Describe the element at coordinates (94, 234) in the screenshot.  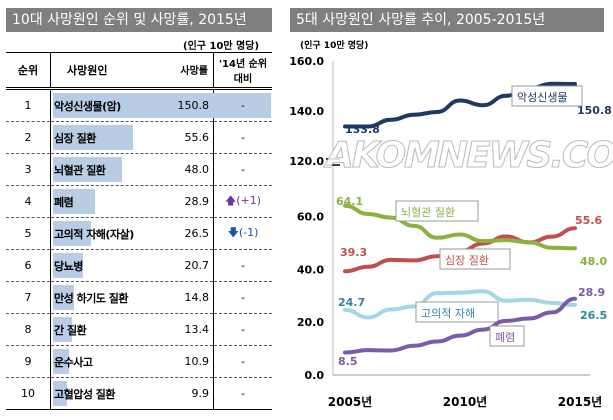
I see `cause-name: 고의적 자해(자살)` at that location.